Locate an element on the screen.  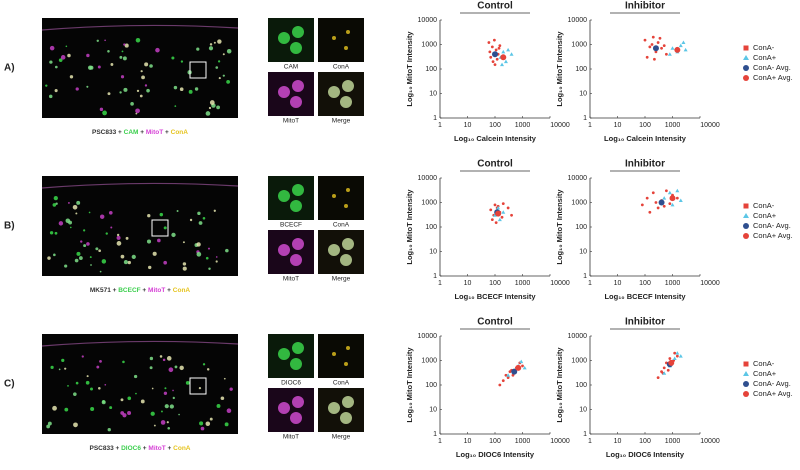
tile-label: Merge is located at coordinates (341, 121).